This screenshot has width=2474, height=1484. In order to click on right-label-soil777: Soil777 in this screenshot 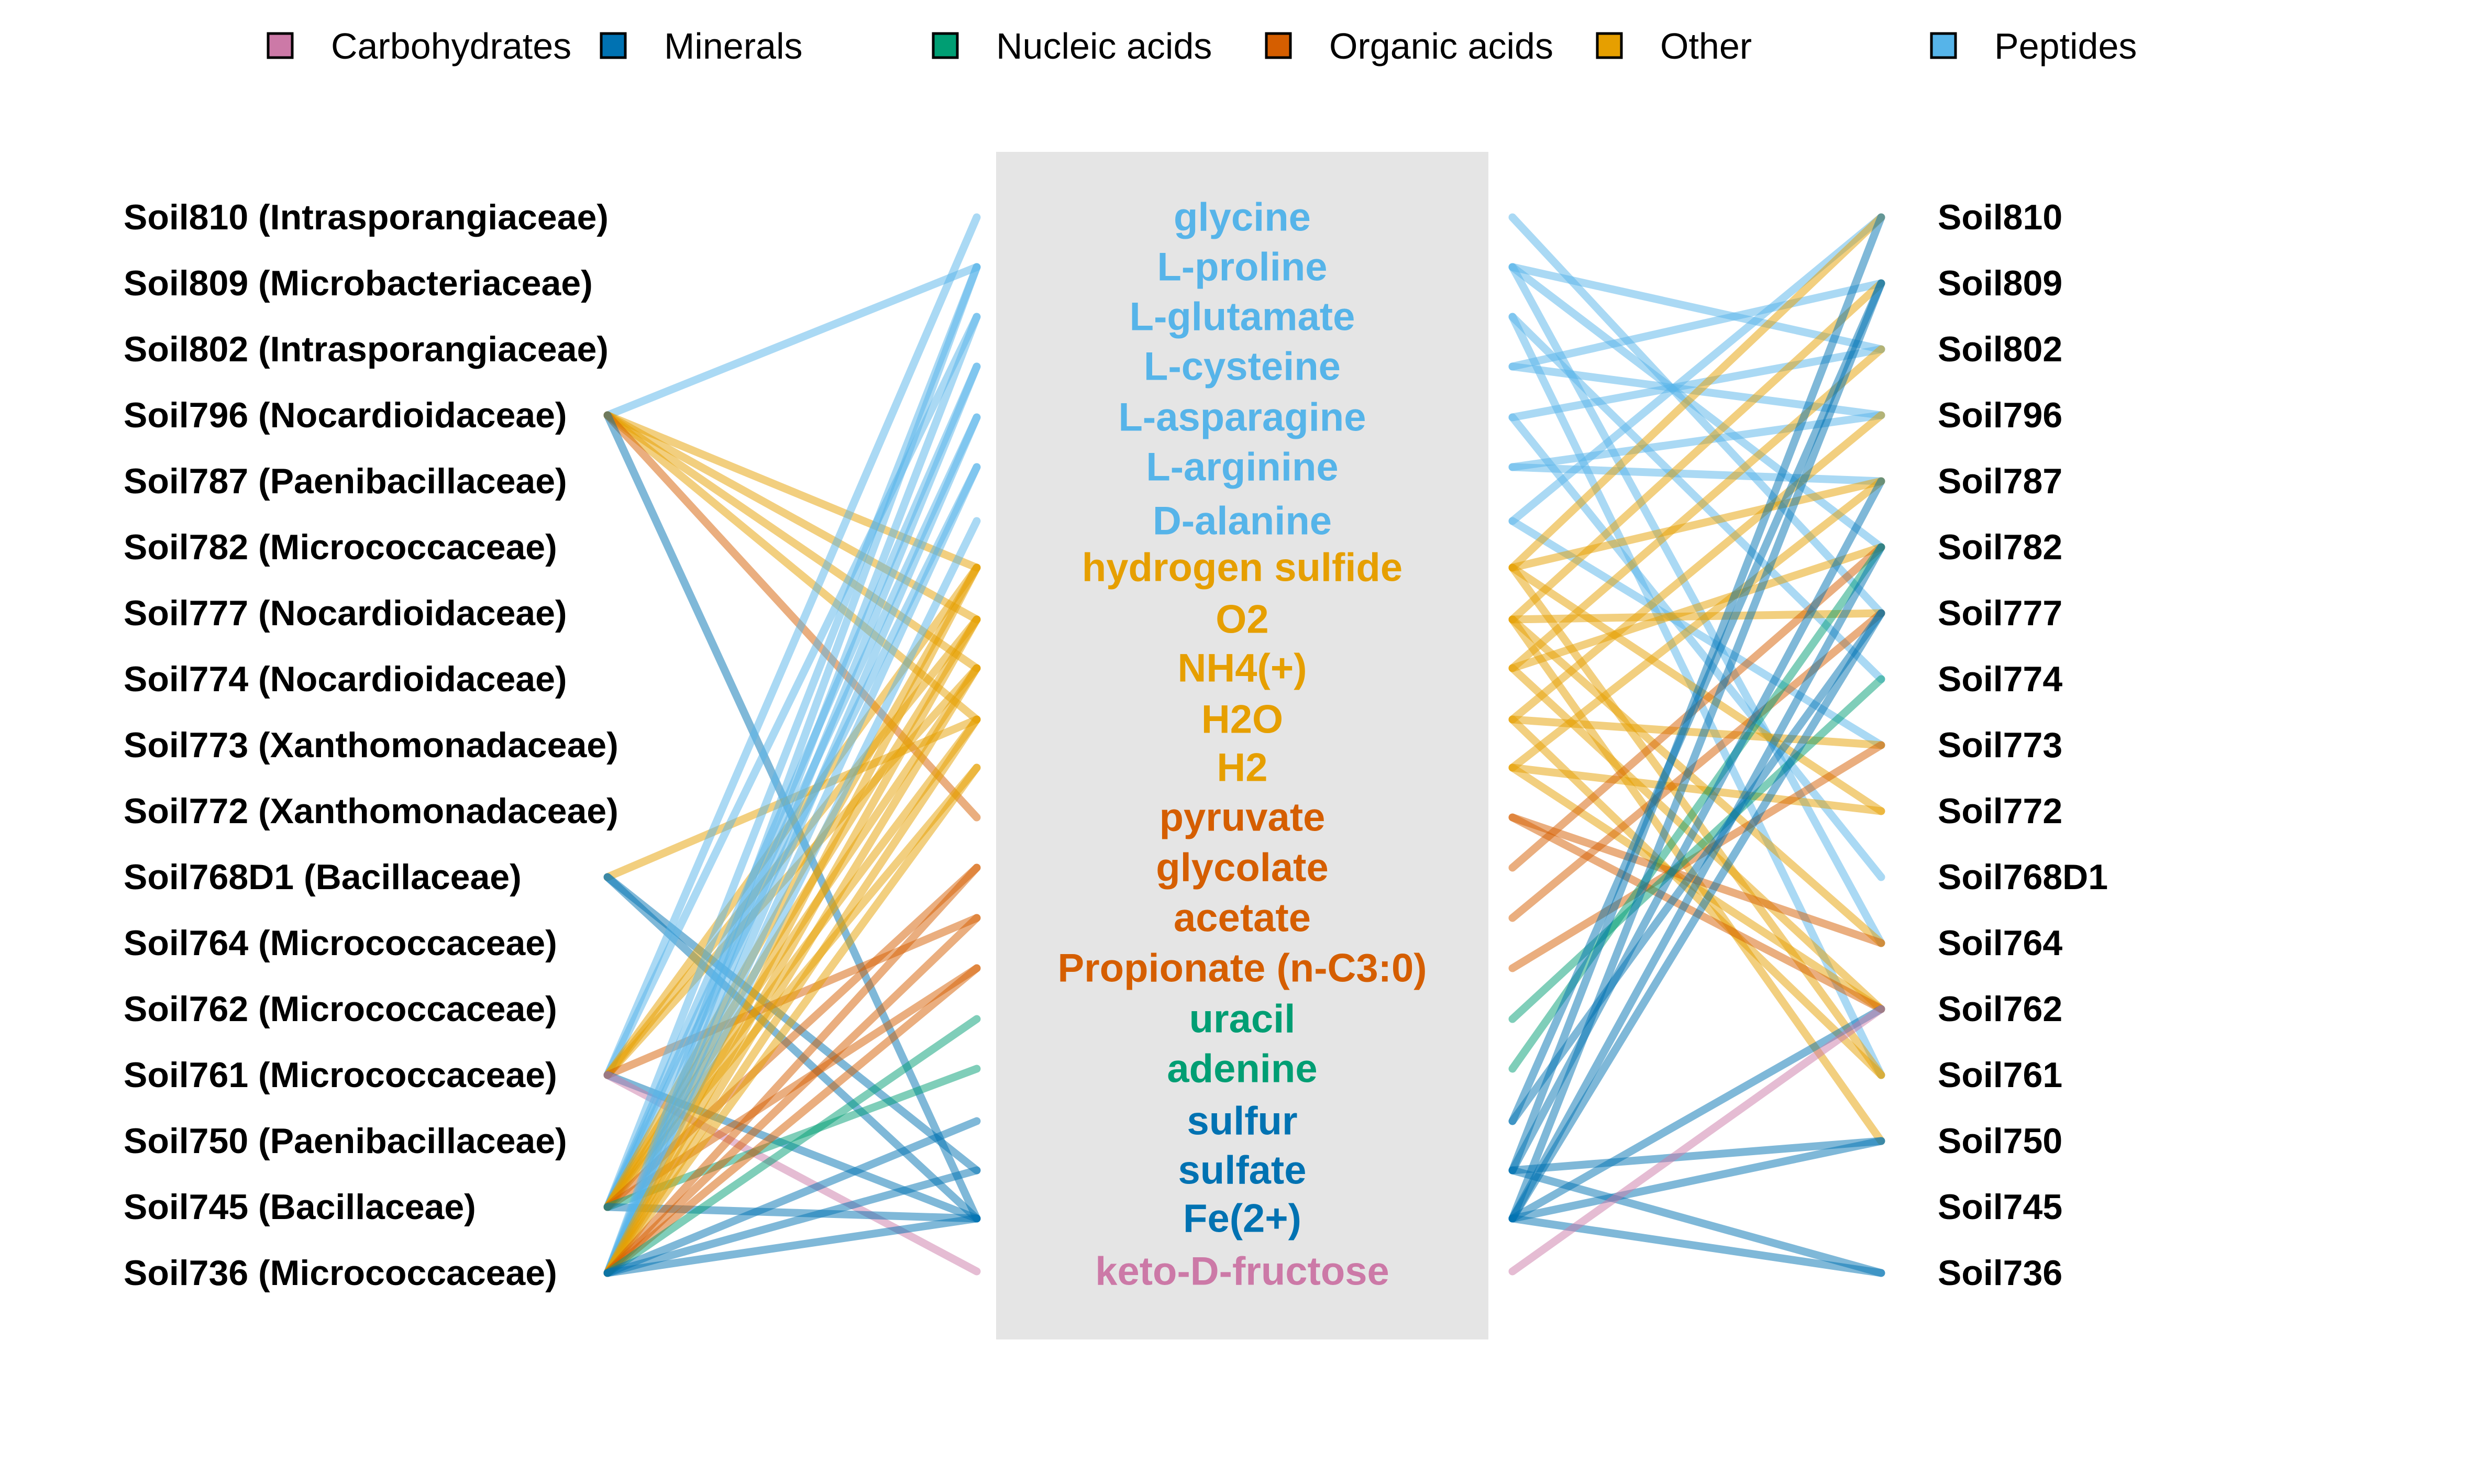, I will do `click(2000, 613)`.